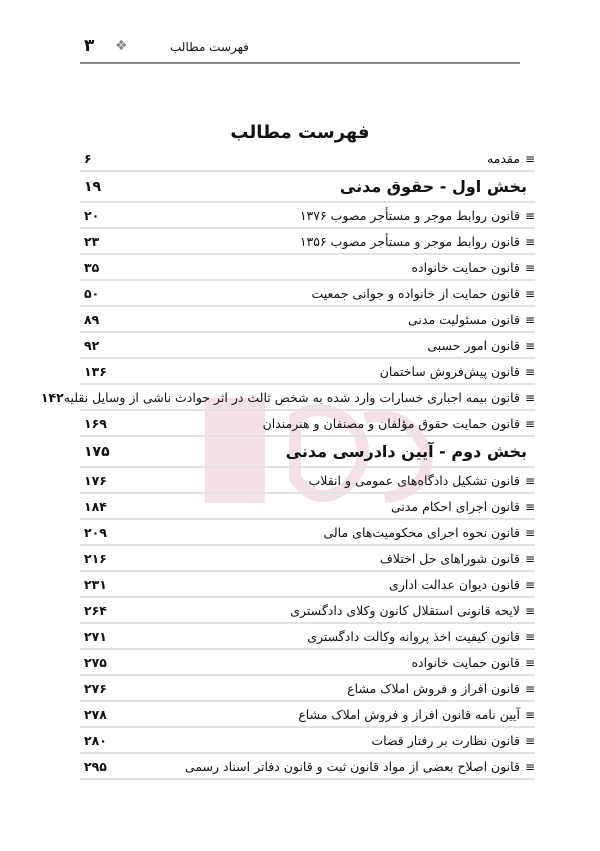 This screenshot has width=600, height=851. I want to click on toc-entry: ≡ قانون امور حسبی ۹۲, so click(307, 346).